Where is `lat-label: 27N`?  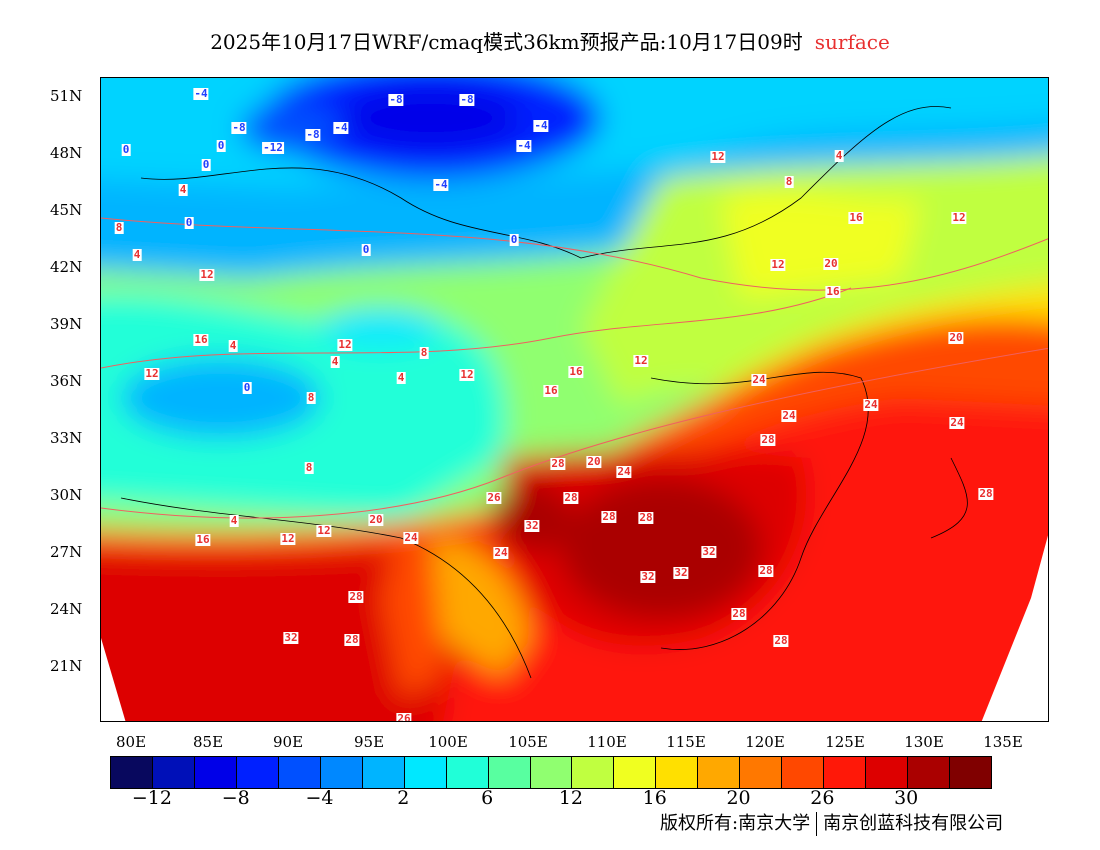 lat-label: 27N is located at coordinates (66, 552).